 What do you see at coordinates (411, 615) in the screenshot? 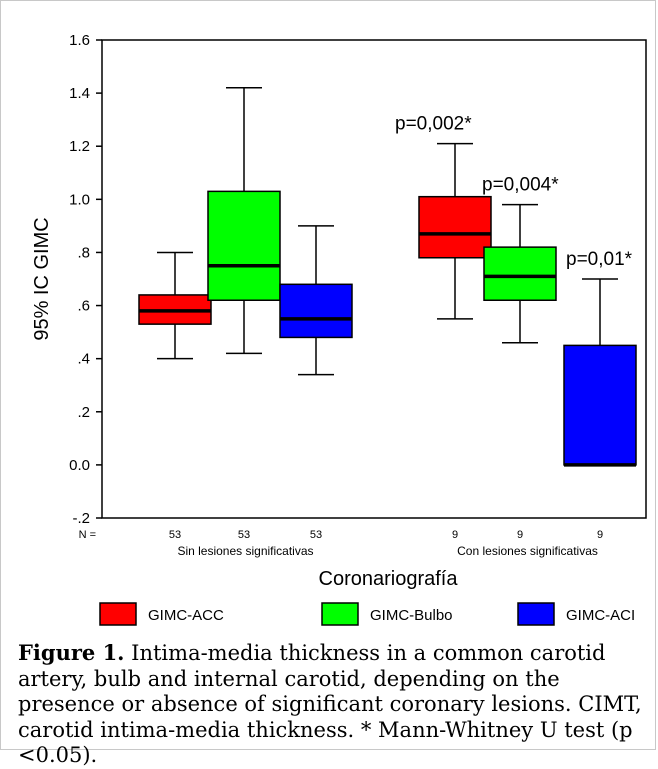
I see `legend-label: GIMC-Bulbo` at bounding box center [411, 615].